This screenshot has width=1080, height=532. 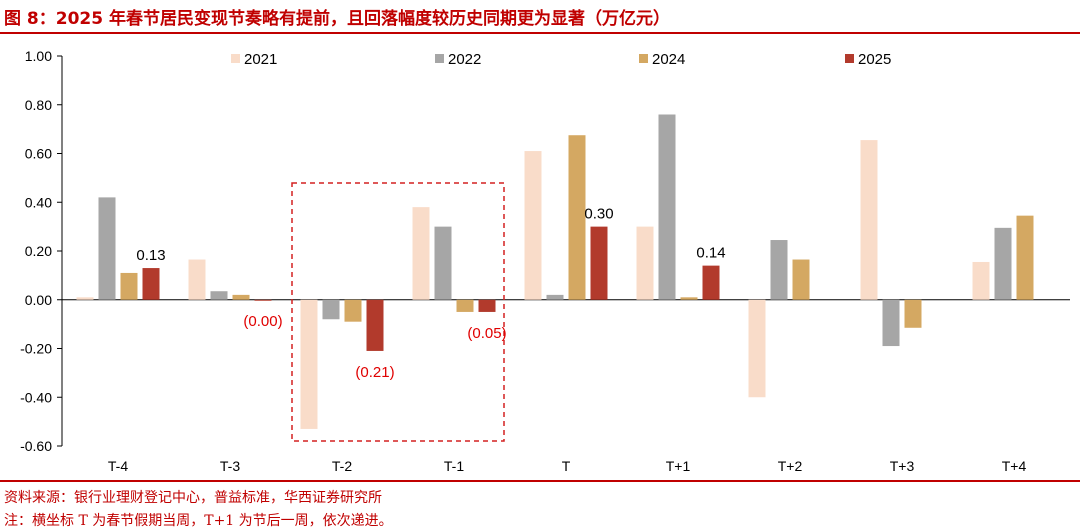 What do you see at coordinates (779, 270) in the screenshot?
I see `bar-2022-Tplus2` at bounding box center [779, 270].